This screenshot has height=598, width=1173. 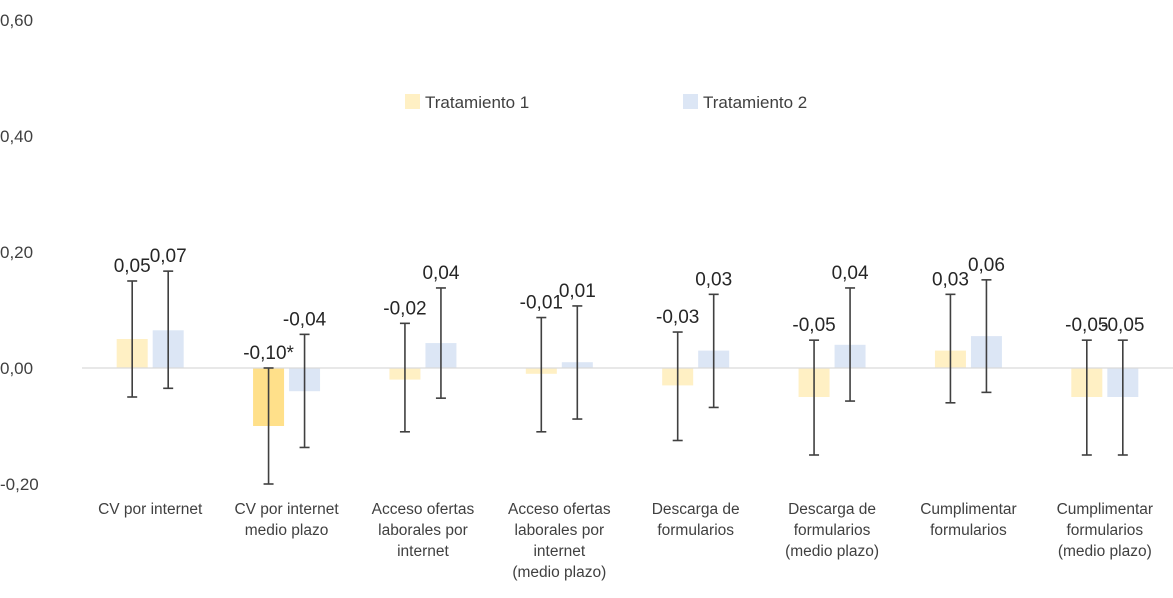 I want to click on legend-label: Tratamiento 2, so click(x=755, y=102).